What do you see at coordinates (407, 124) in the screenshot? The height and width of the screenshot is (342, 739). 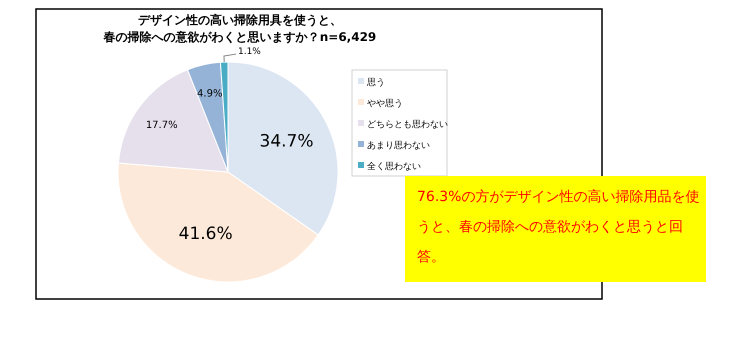 I see `legend-label: どちらとも思わない` at bounding box center [407, 124].